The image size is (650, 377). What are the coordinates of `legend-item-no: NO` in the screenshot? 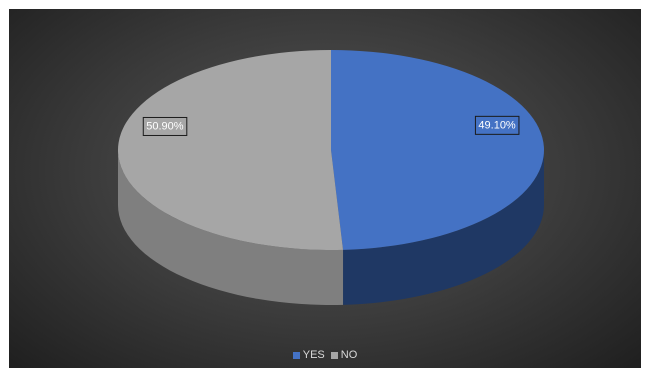 It's located at (344, 355).